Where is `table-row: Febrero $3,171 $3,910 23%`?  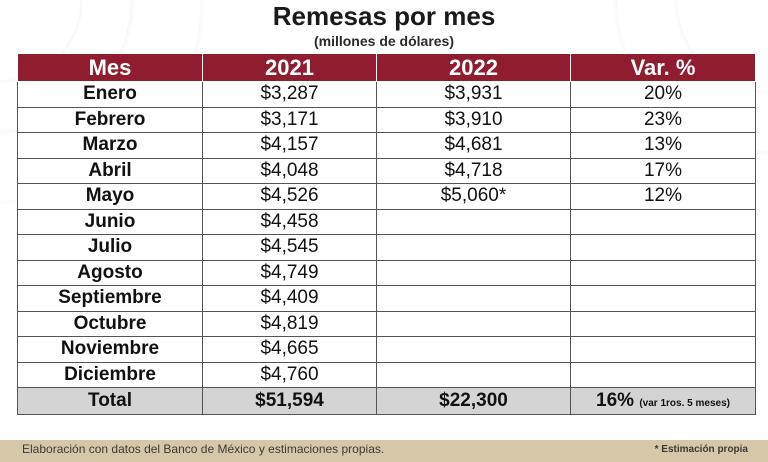
table-row: Febrero $3,171 $3,910 23% is located at coordinates (386, 119).